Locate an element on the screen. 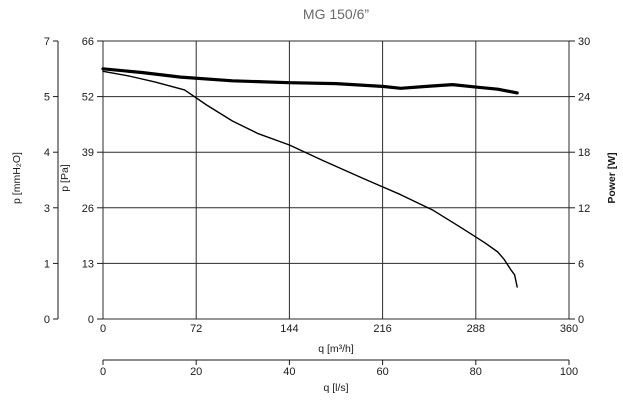 The image size is (623, 403). y-tick-label-power: 6 is located at coordinates (581, 264).